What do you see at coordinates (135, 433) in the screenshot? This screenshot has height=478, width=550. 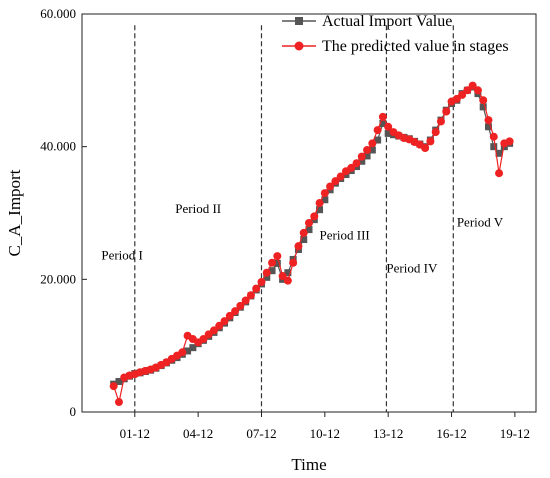 I see `x-tick-label: 01-12` at bounding box center [135, 433].